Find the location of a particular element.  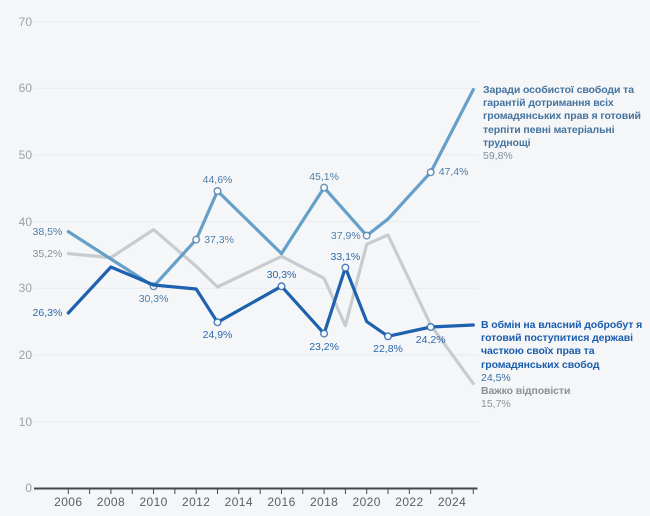

legend-hard-to-answer: Важко відповісти 15,7% is located at coordinates (565, 398).